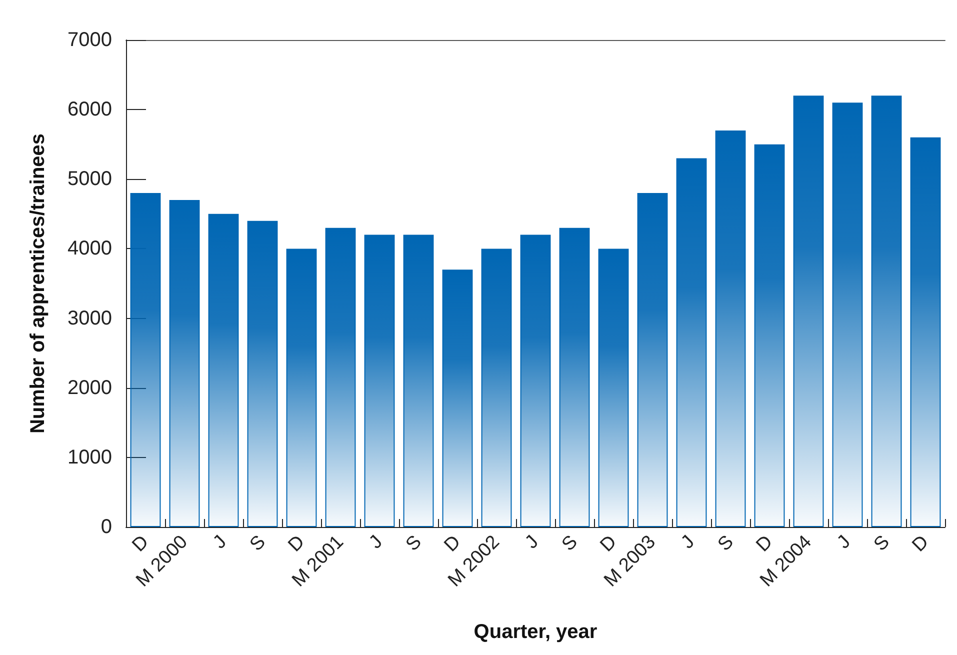  What do you see at coordinates (90, 179) in the screenshot?
I see `y-tick-label: 5000` at bounding box center [90, 179].